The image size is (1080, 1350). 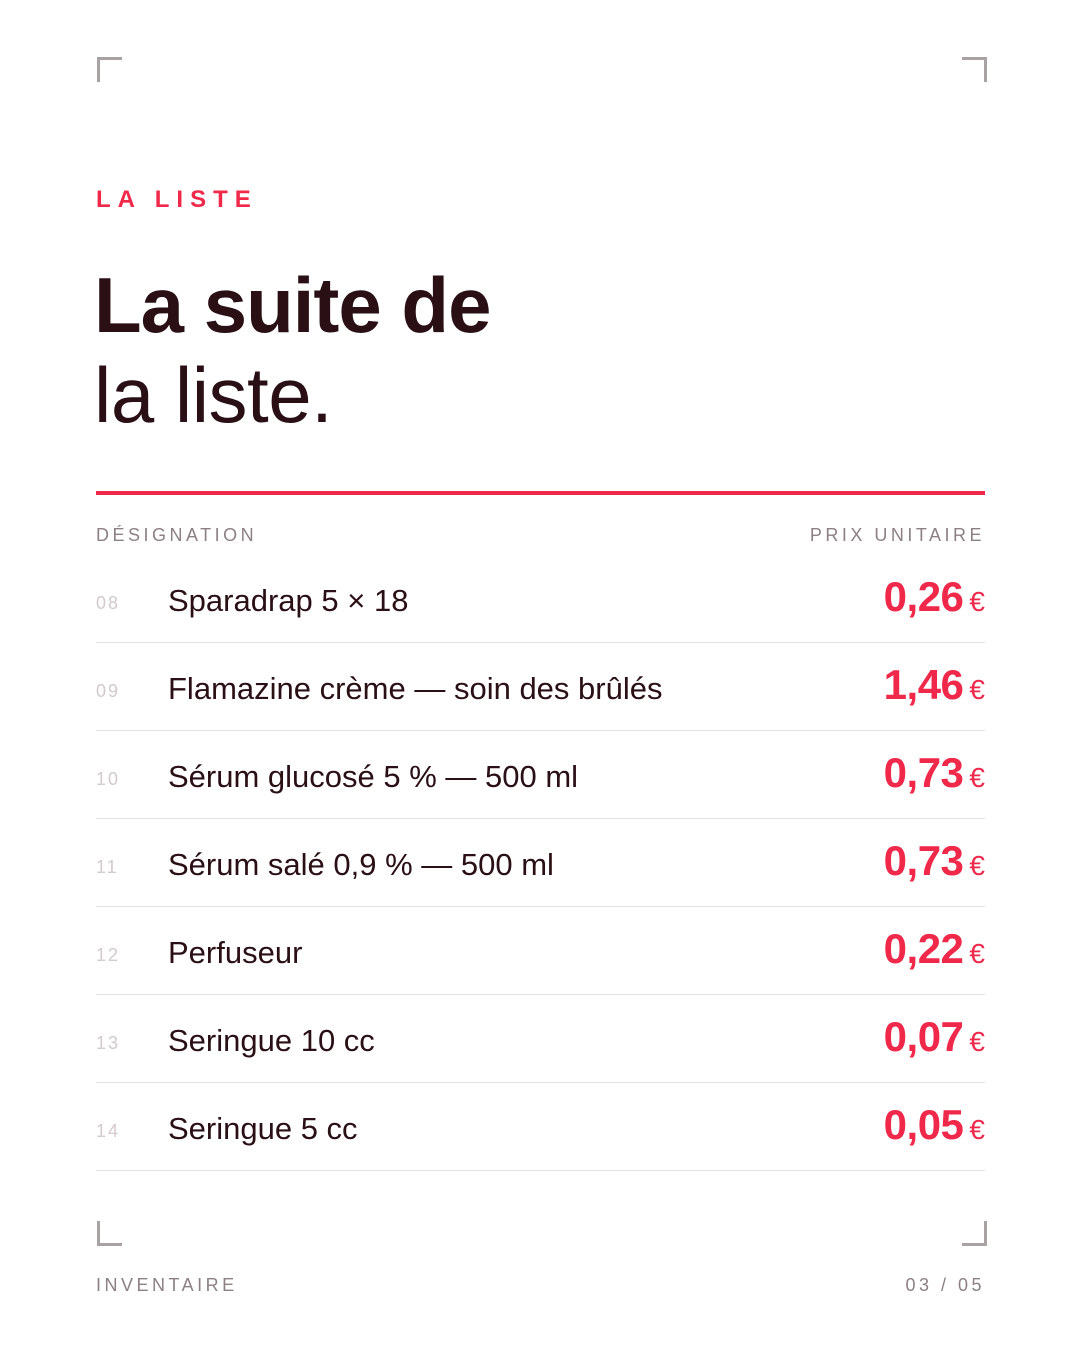 I want to click on list-item: 13 Seringue 10 cc 0,07 €, so click(x=540, y=1039).